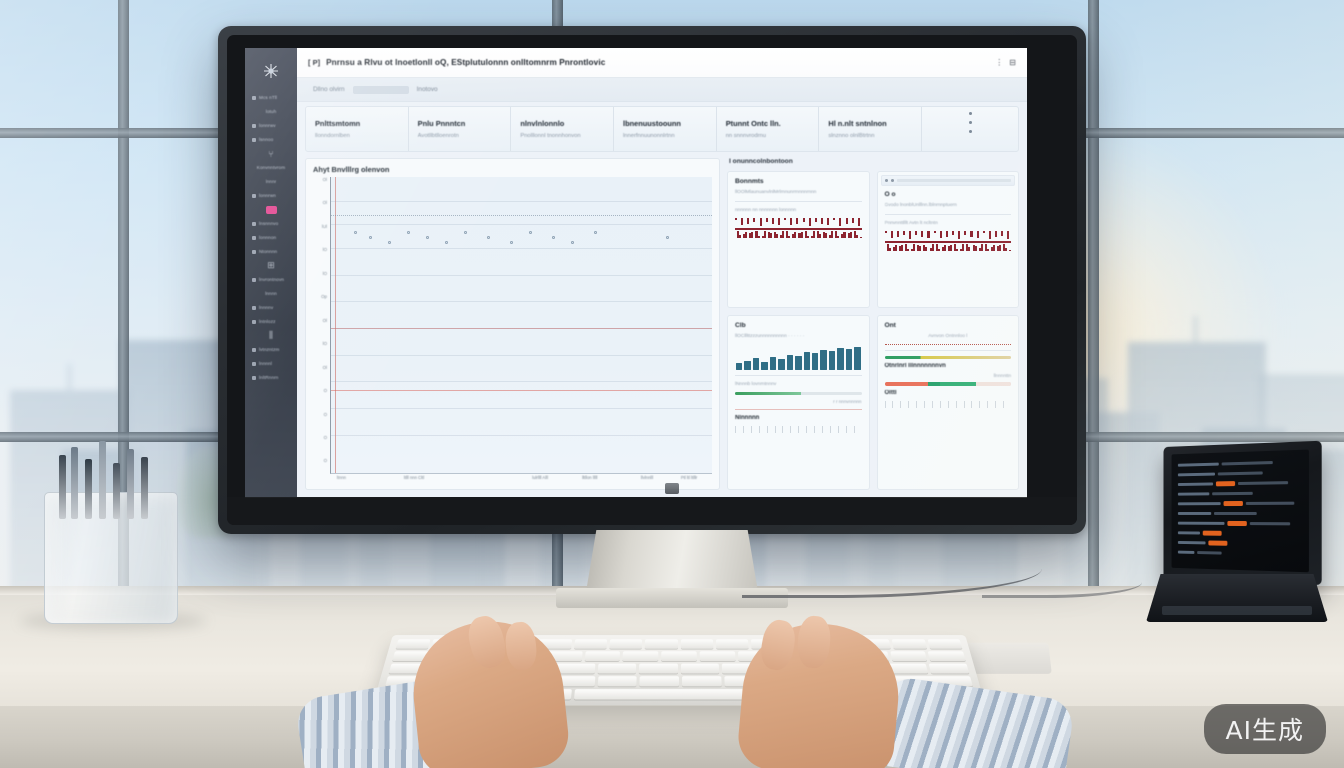 The width and height of the screenshot is (1344, 768). What do you see at coordinates (357, 129) in the screenshot?
I see `kpi-cell-0: Pnlttsmtomn llonndornlben` at bounding box center [357, 129].